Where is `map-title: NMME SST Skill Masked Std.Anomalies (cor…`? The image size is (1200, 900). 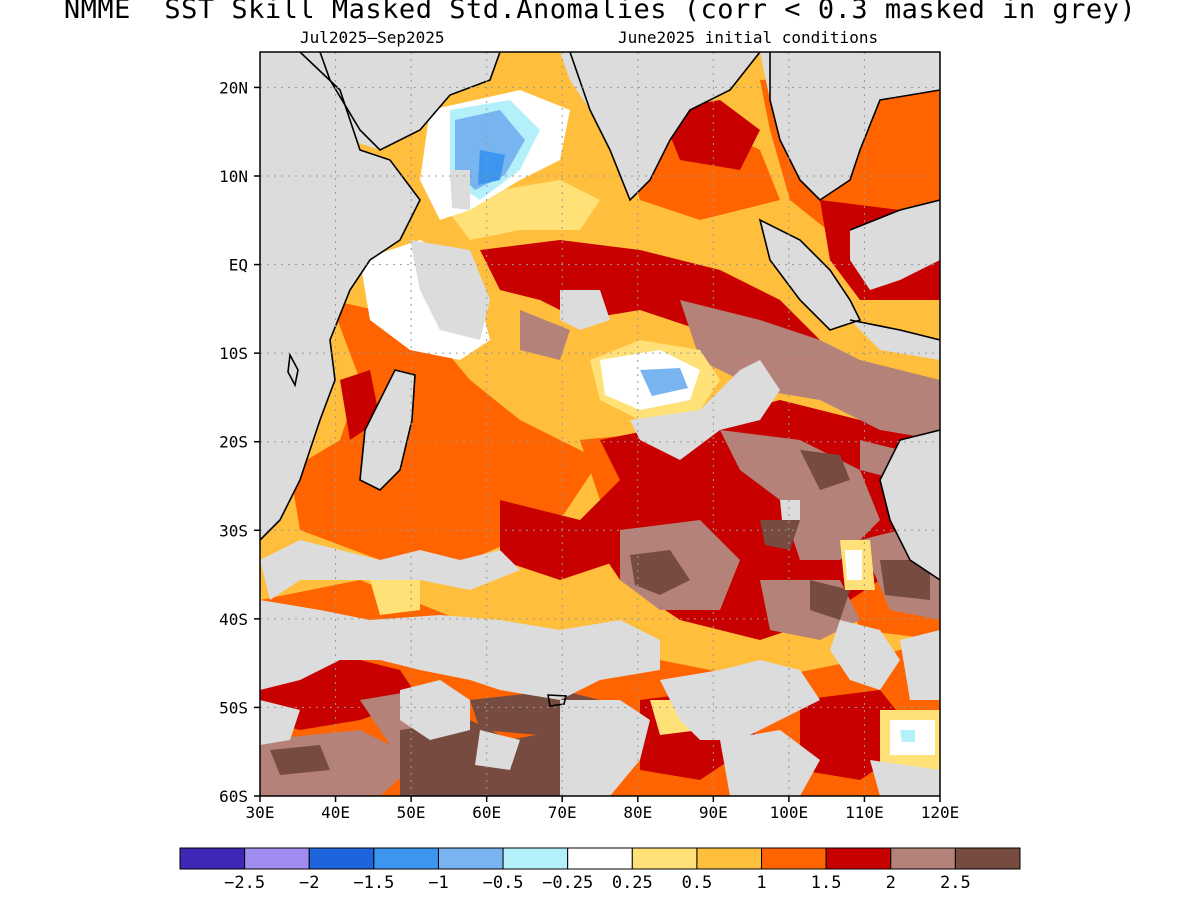 map-title: NMME SST Skill Masked Std.Anomalies (cor… is located at coordinates (600, 12).